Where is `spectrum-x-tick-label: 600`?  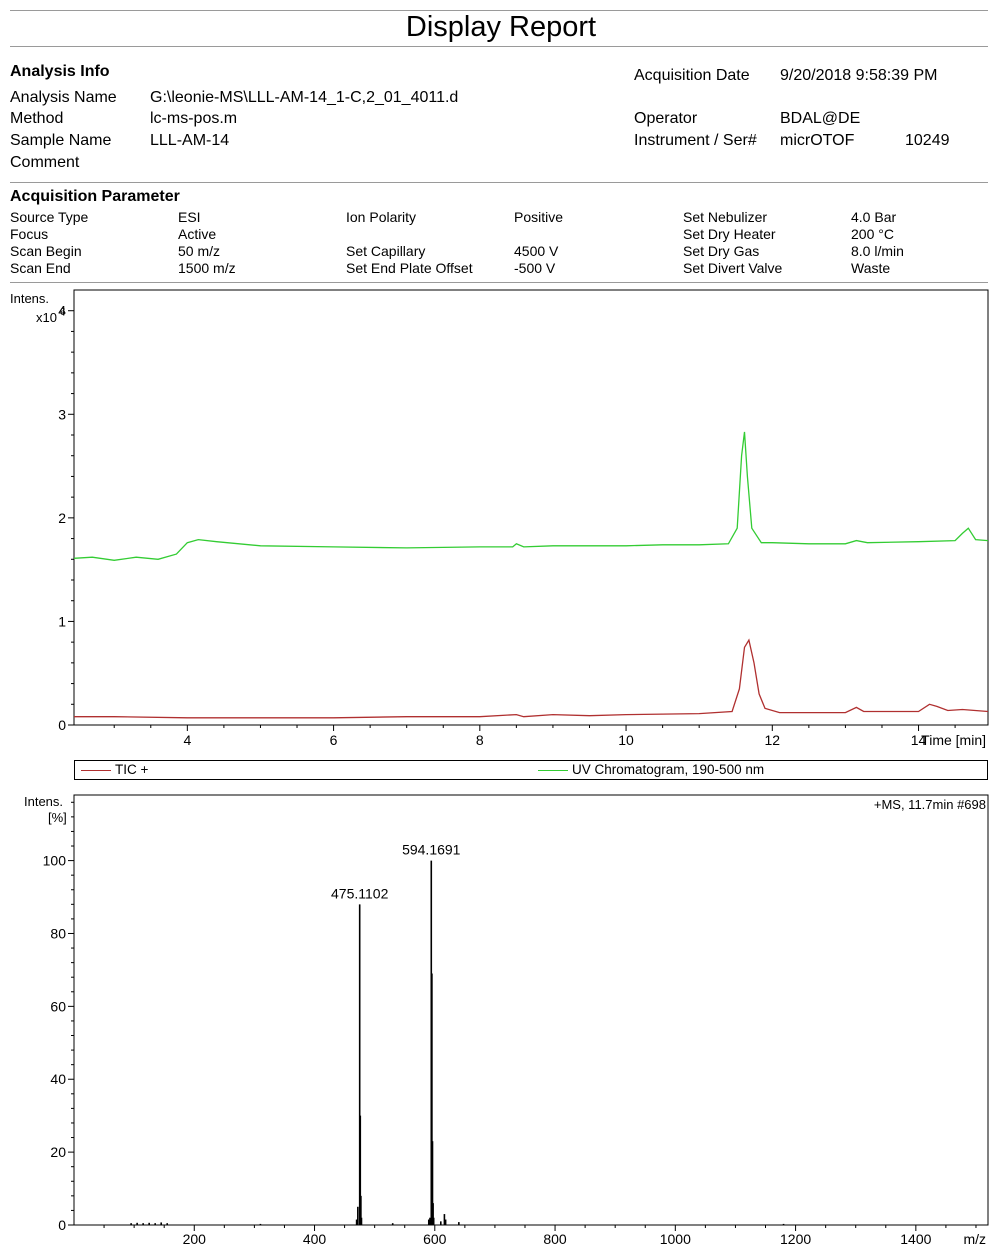
spectrum-x-tick-label: 600 is located at coordinates (435, 1239).